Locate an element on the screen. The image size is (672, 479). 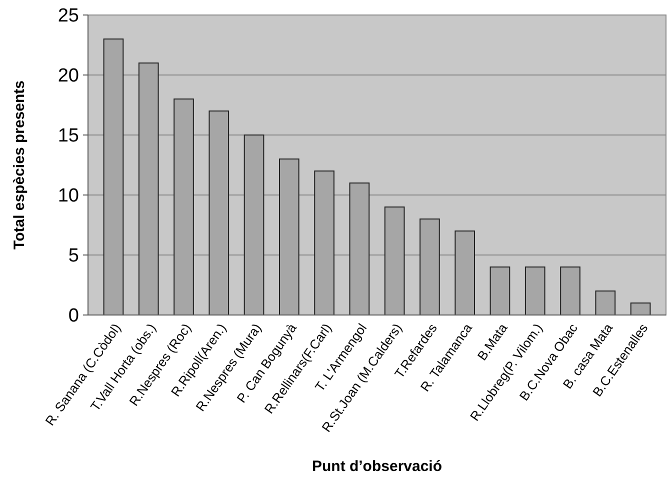
y-axis-title: Total espècies presents is located at coordinates (19, 165).